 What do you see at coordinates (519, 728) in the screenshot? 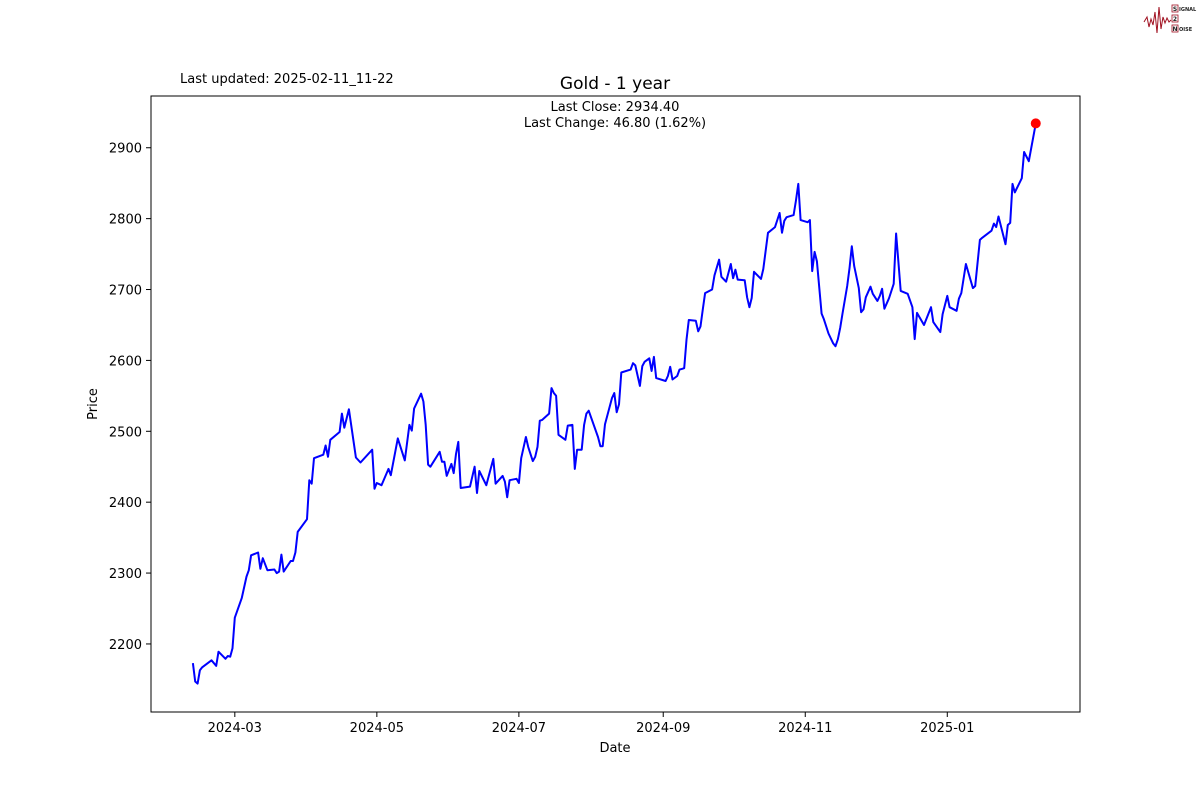
I see `x-tick-label: 2024-07` at bounding box center [519, 728].